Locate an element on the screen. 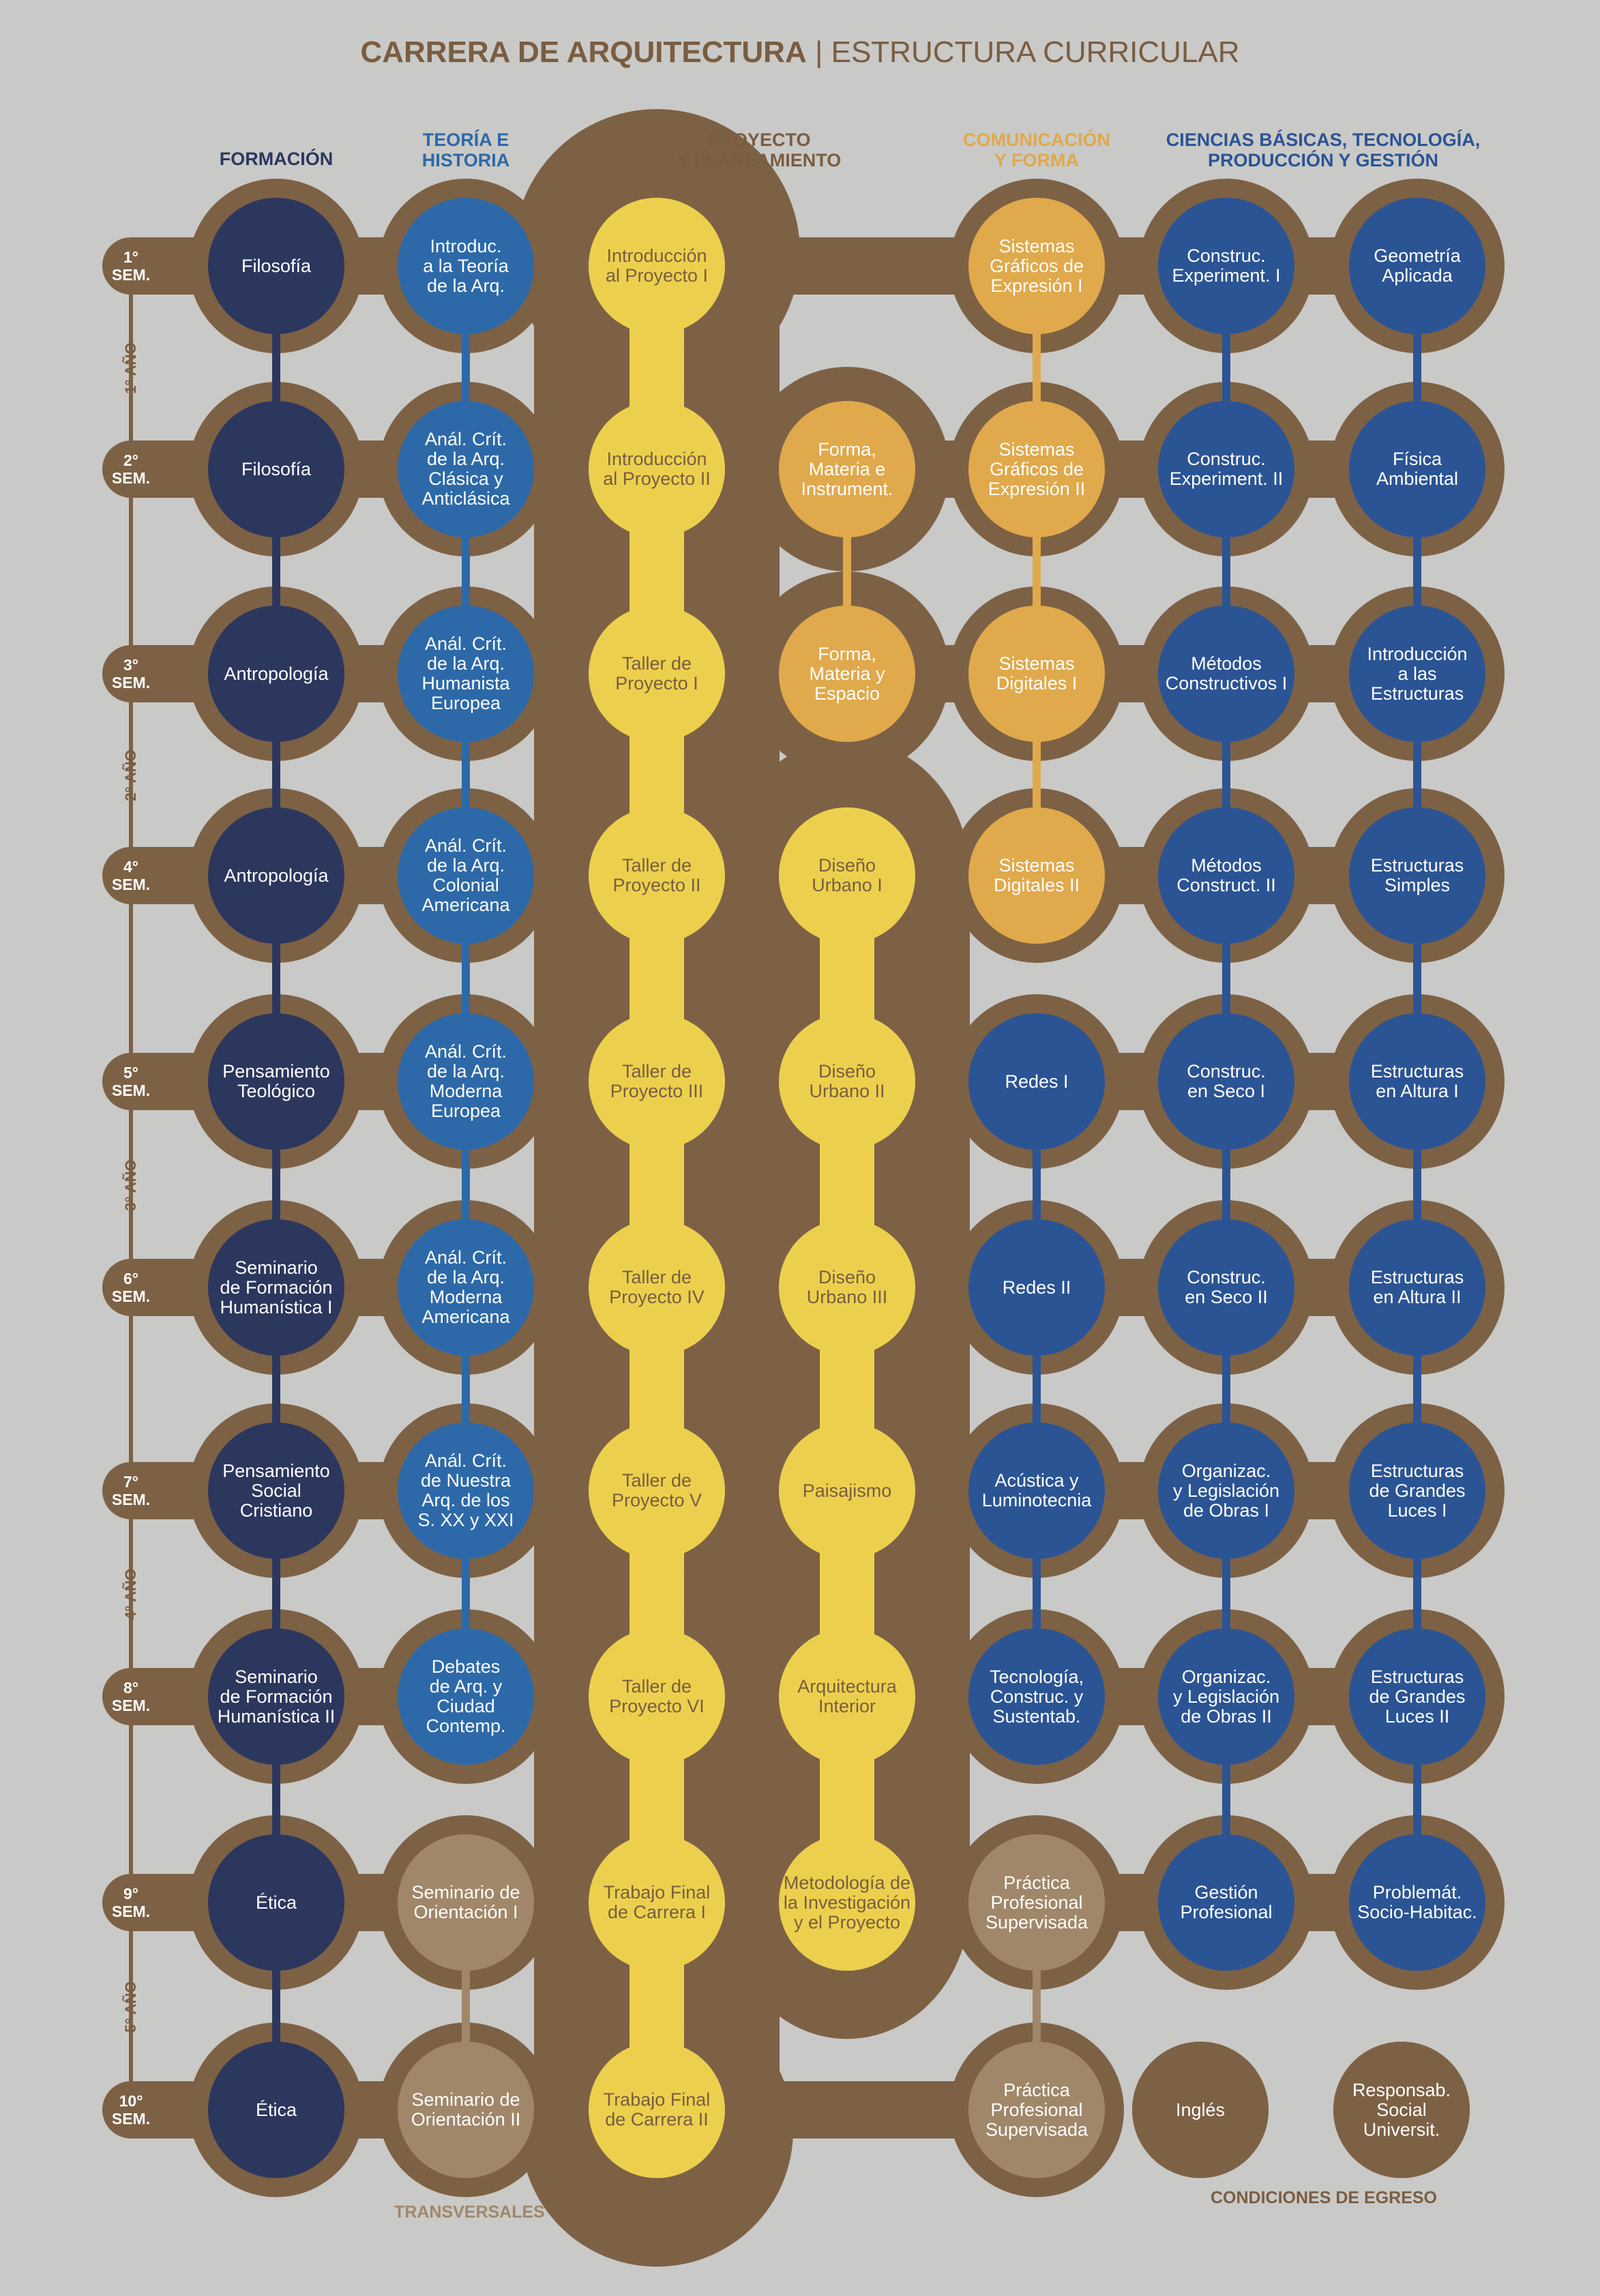  egreso-condition-label: Responsab. Social Universit. is located at coordinates (1401, 2110).